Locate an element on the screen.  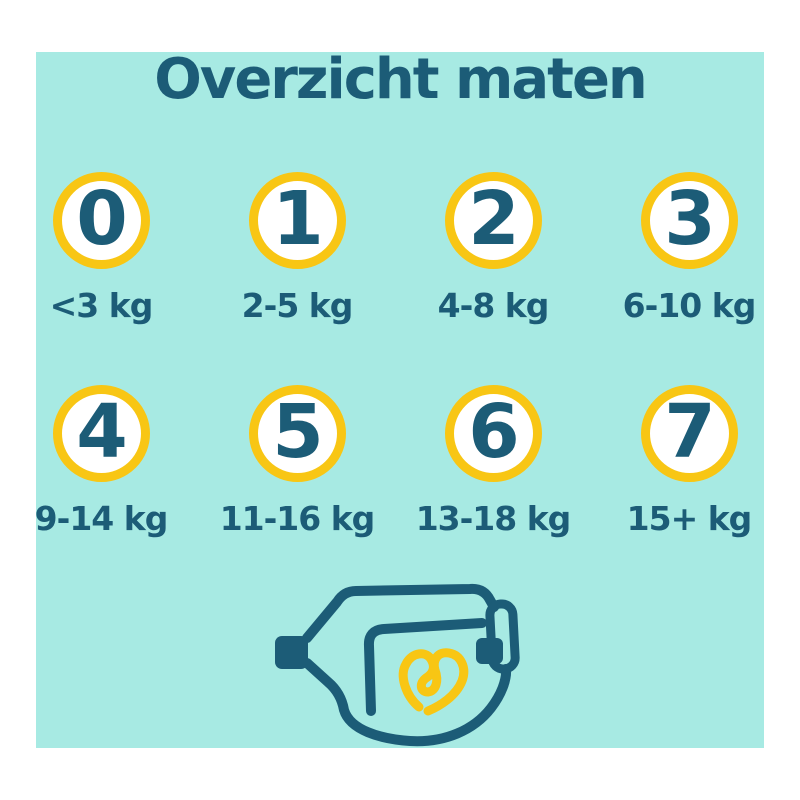
size-4-badge: 4 is located at coordinates (101, 433).